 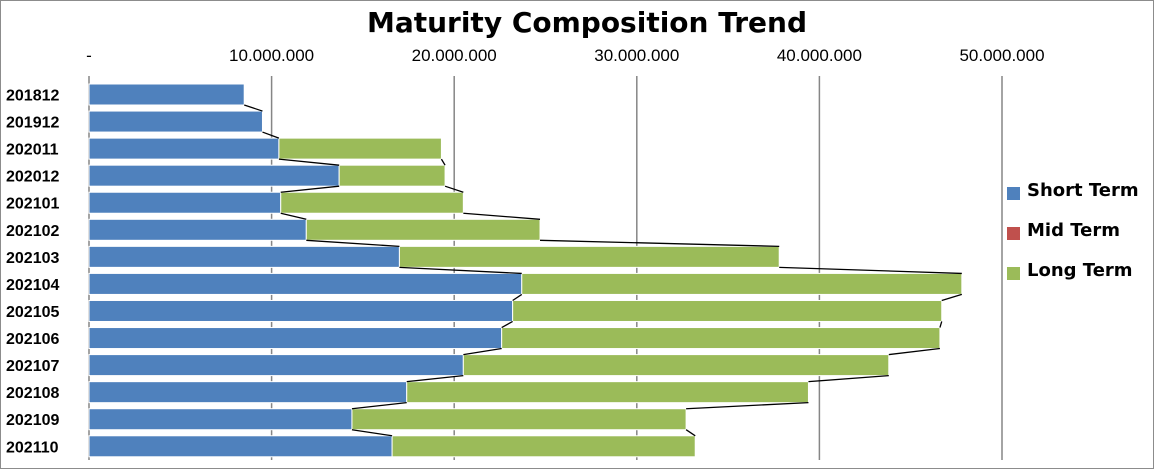 I want to click on x-tick-label: 20.000.000, so click(x=454, y=55).